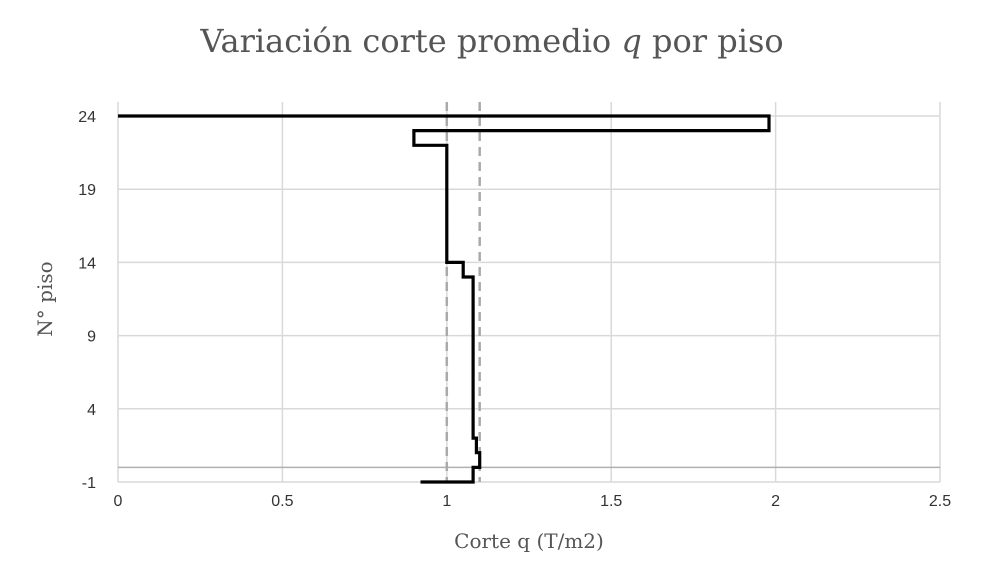  I want to click on chart-title: Variación corte promedio q por piso, so click(492, 41).